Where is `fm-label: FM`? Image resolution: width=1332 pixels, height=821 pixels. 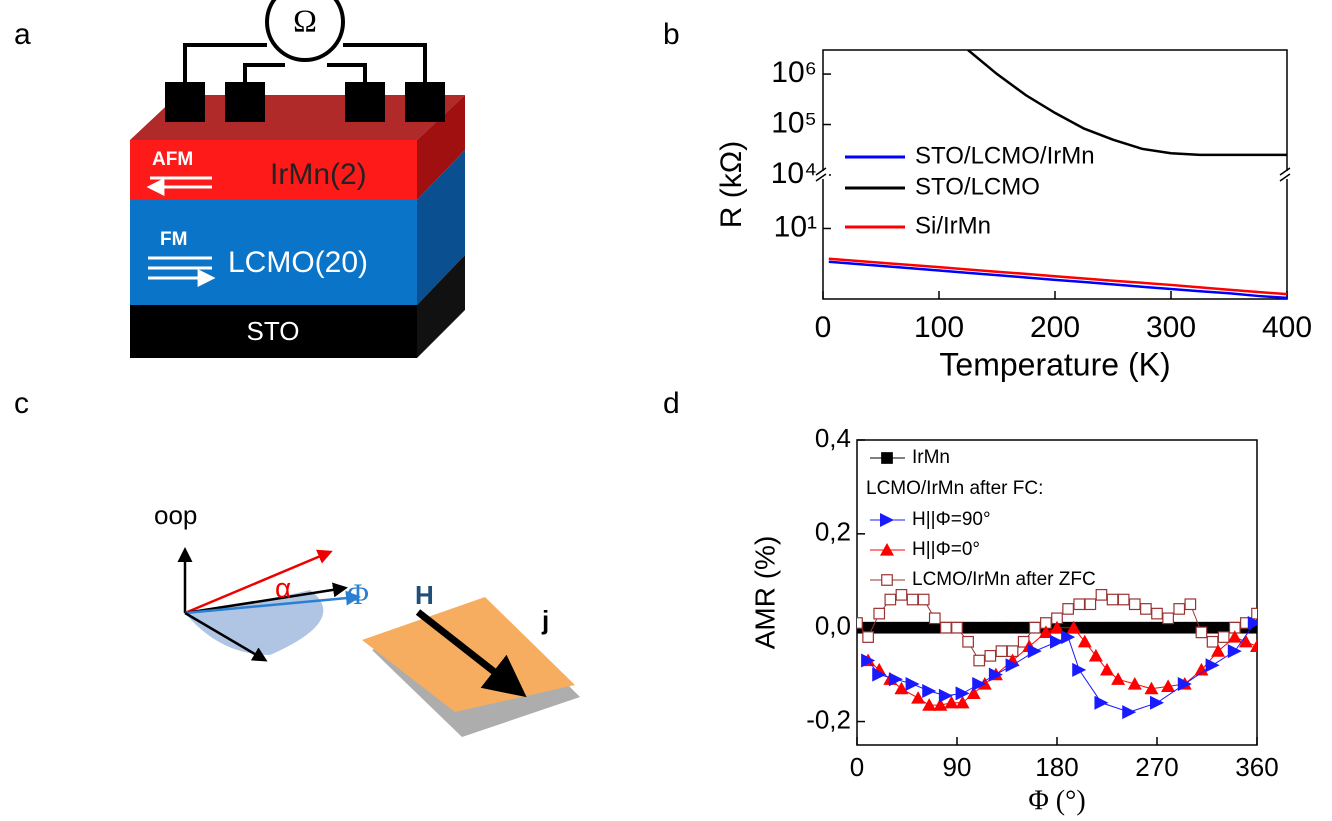
fm-label: FM is located at coordinates (173, 239).